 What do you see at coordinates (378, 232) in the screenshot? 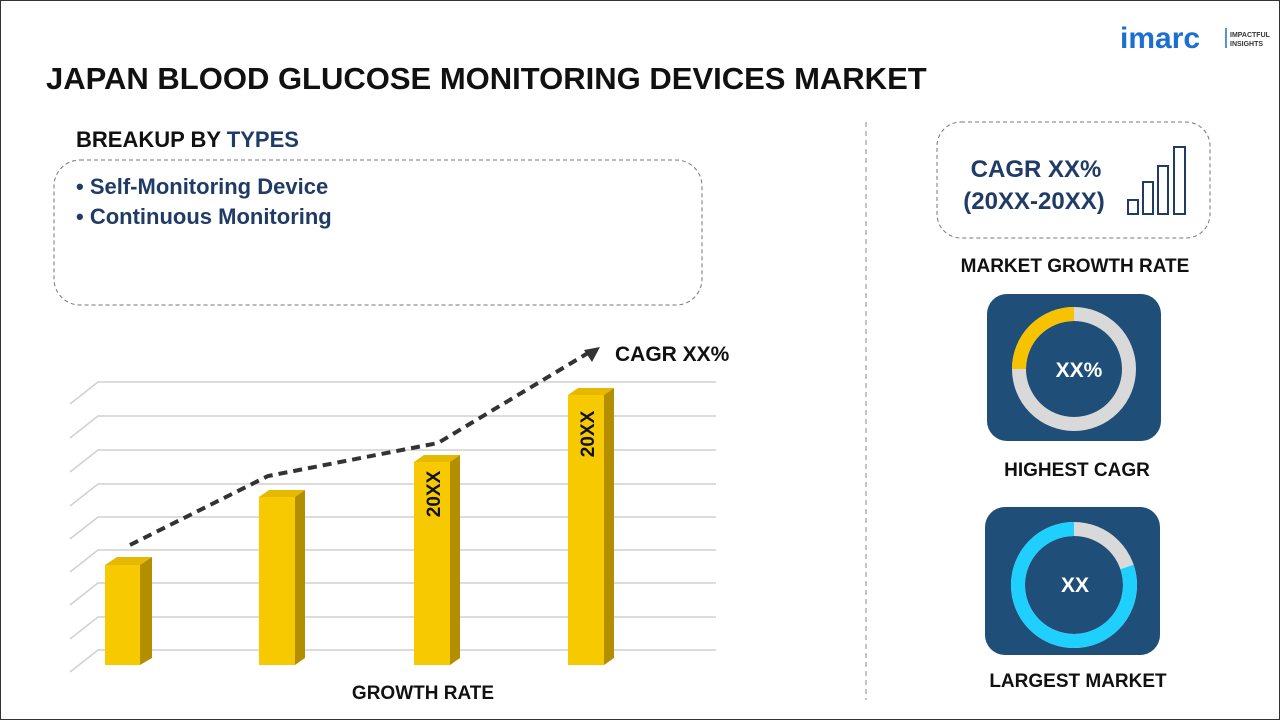
I see `breakup-box` at bounding box center [378, 232].